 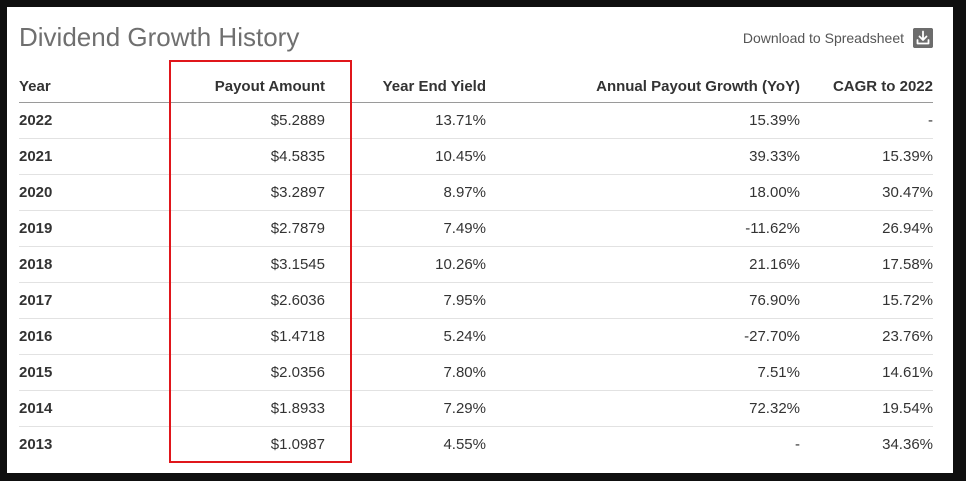 I want to click on cell-year: 2016, so click(x=94, y=336).